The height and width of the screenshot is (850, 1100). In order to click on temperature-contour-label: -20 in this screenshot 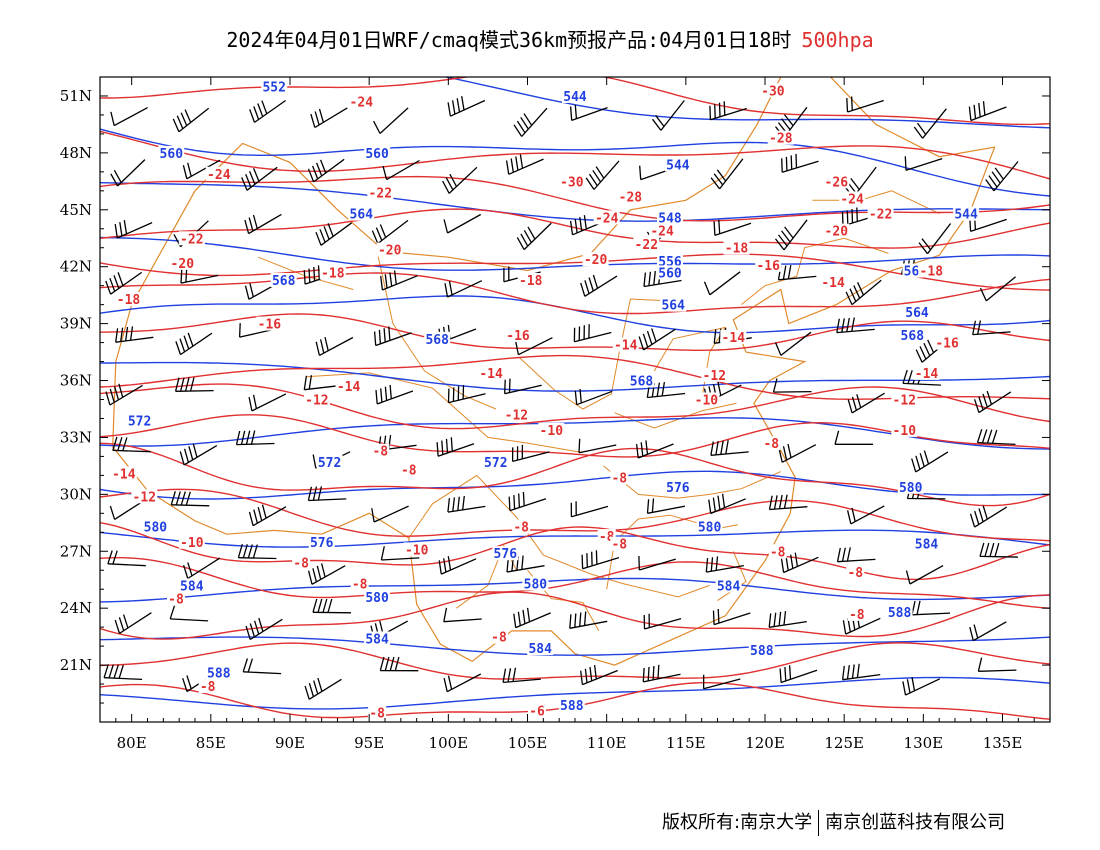, I will do `click(596, 260)`.